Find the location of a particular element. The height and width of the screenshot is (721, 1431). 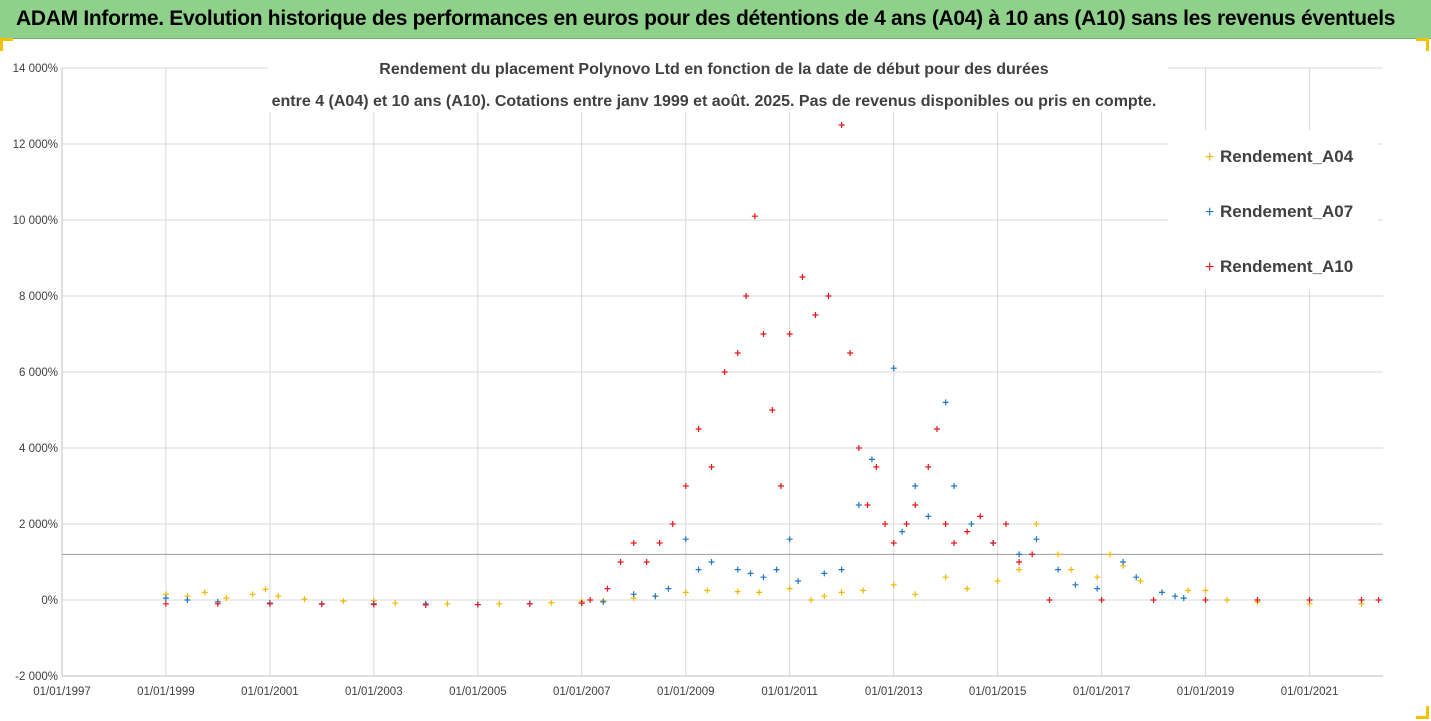

y-tick-label: 10 000% is located at coordinates (35, 221).